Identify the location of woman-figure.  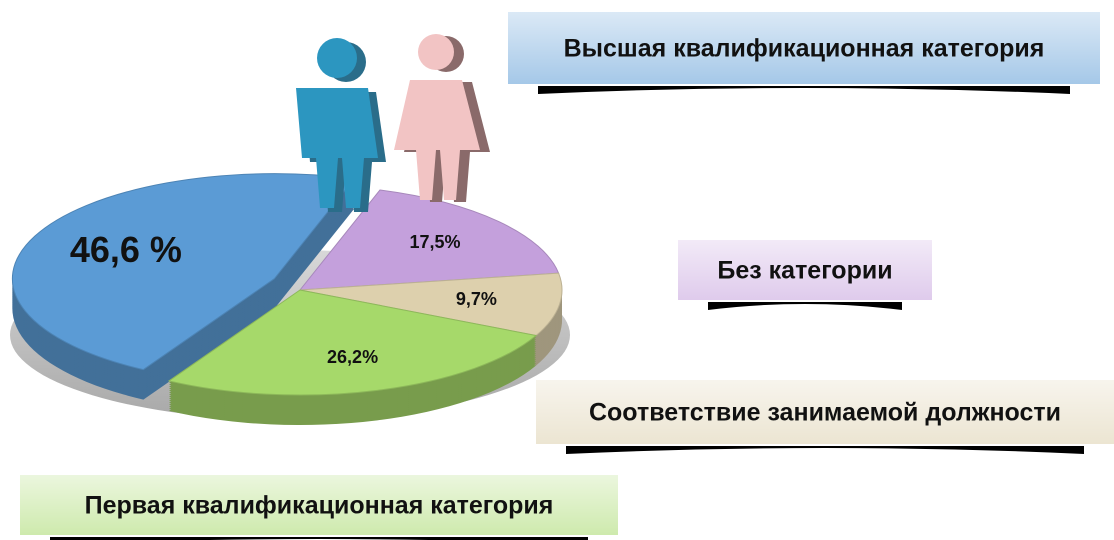
(442, 118).